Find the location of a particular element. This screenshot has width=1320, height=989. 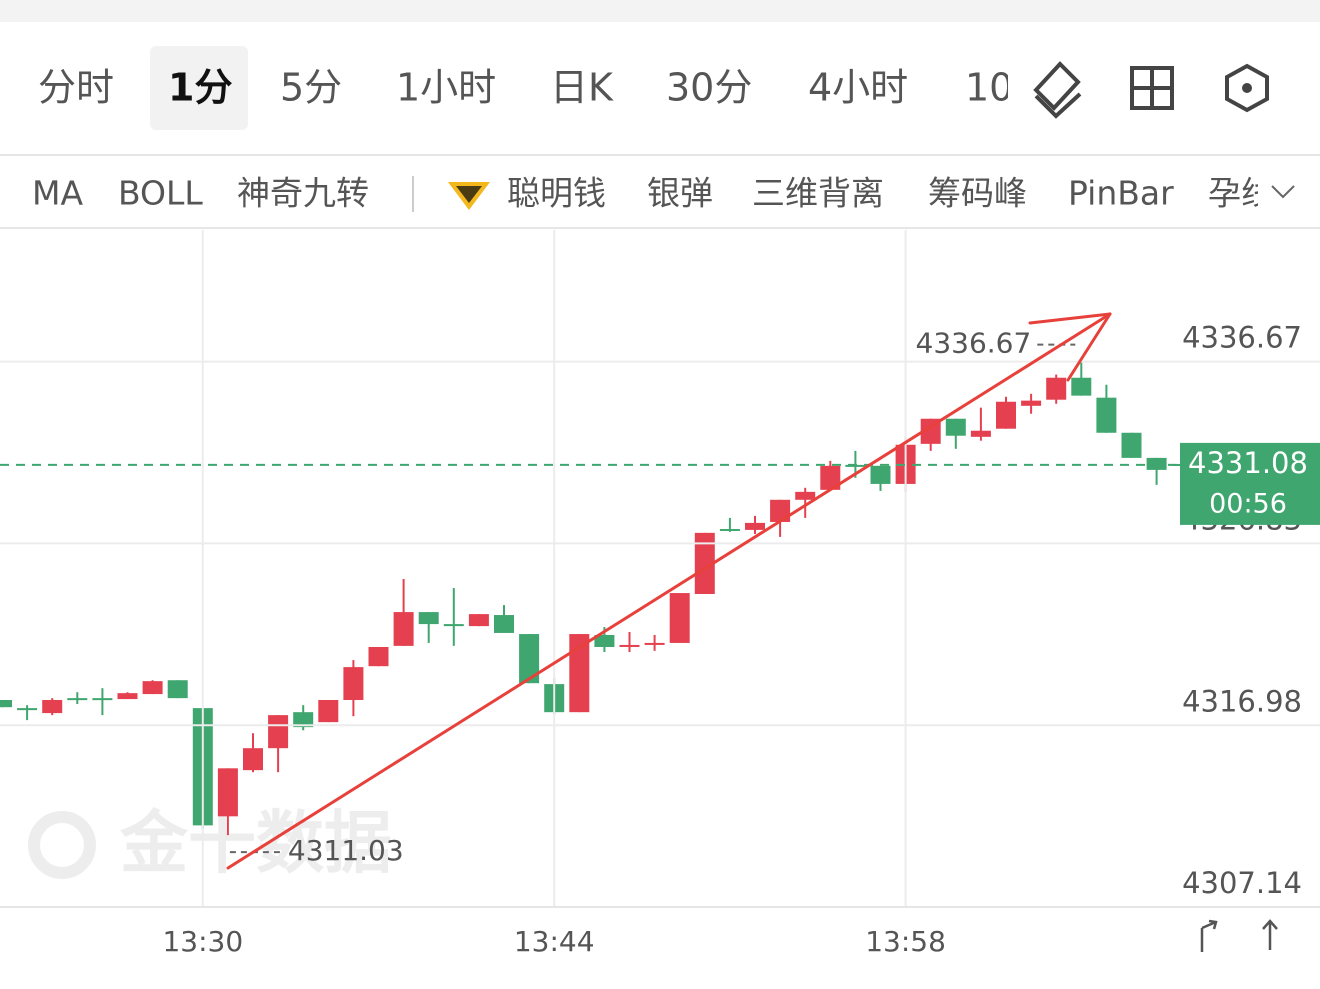

indicator-tab: 筹码峰 is located at coordinates (977, 193).